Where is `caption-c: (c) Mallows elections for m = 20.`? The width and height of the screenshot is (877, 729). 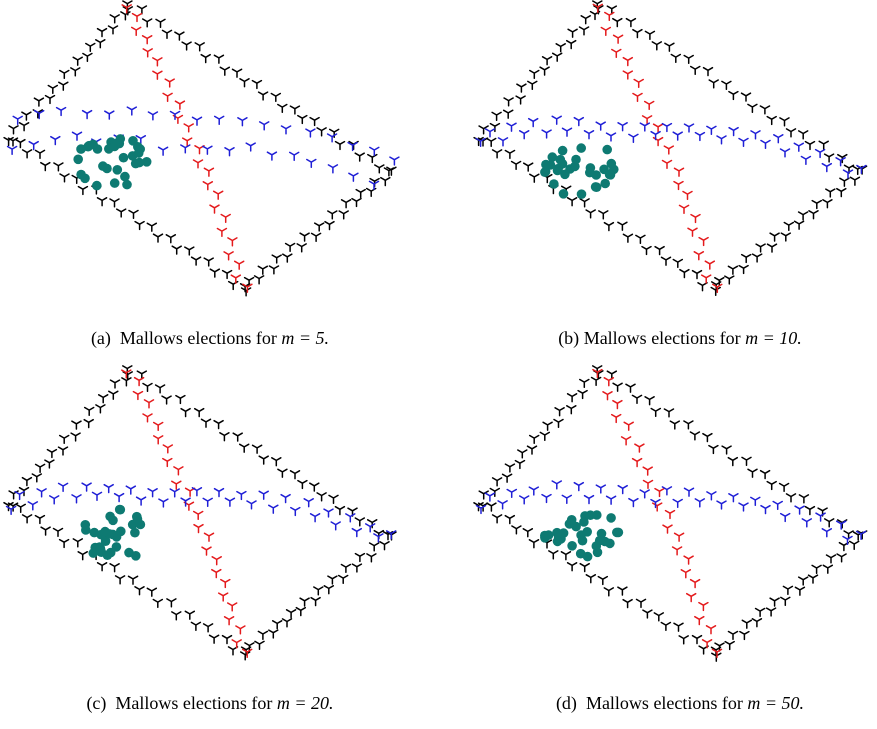 caption-c: (c) Mallows elections for m = 20. is located at coordinates (210, 703).